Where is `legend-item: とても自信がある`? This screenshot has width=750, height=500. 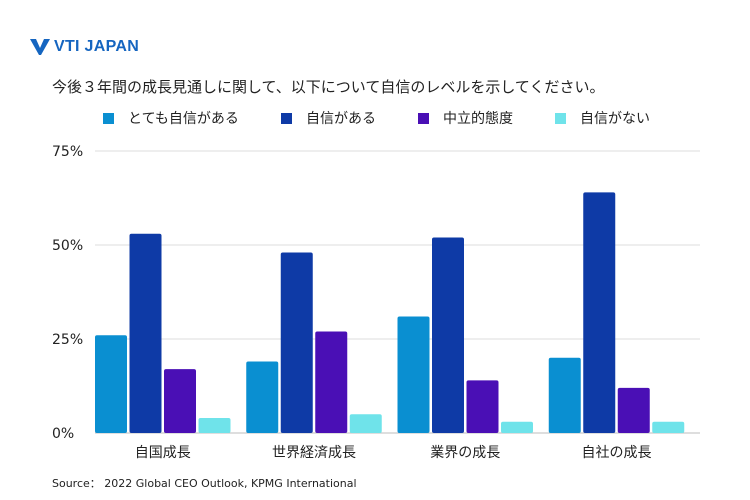
legend-item: とても自信がある is located at coordinates (192, 118).